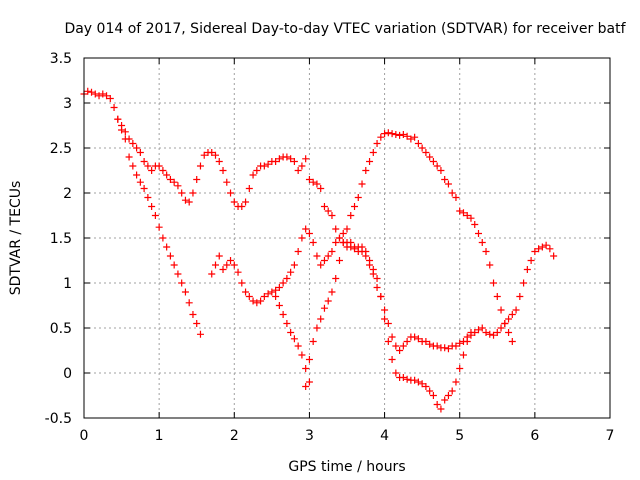  What do you see at coordinates (234, 436) in the screenshot?
I see `x-tick-label: 2` at bounding box center [234, 436].